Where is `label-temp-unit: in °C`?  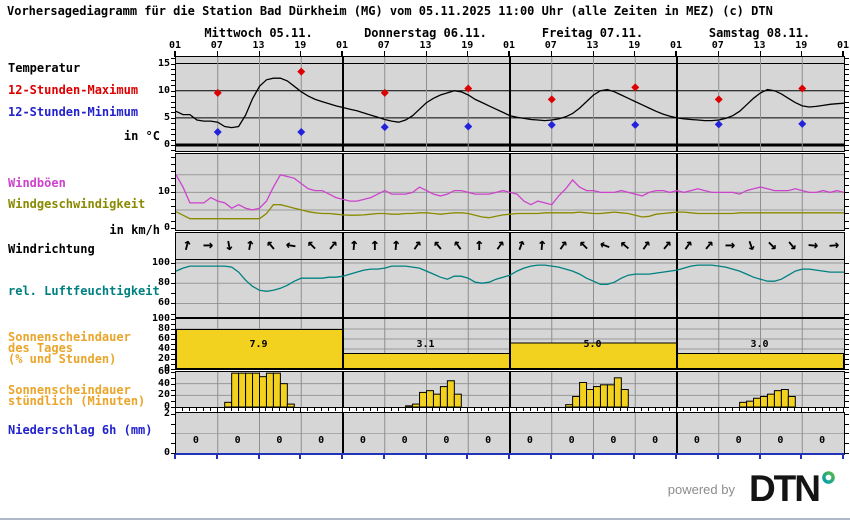
label-temp-unit: in °C is located at coordinates (141, 136).